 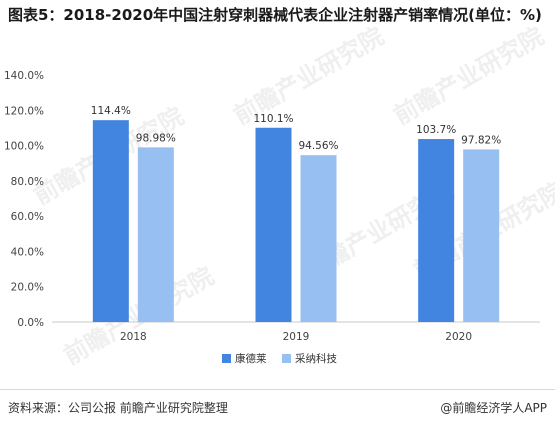 I want to click on data-label: 98.98%, so click(x=156, y=138).